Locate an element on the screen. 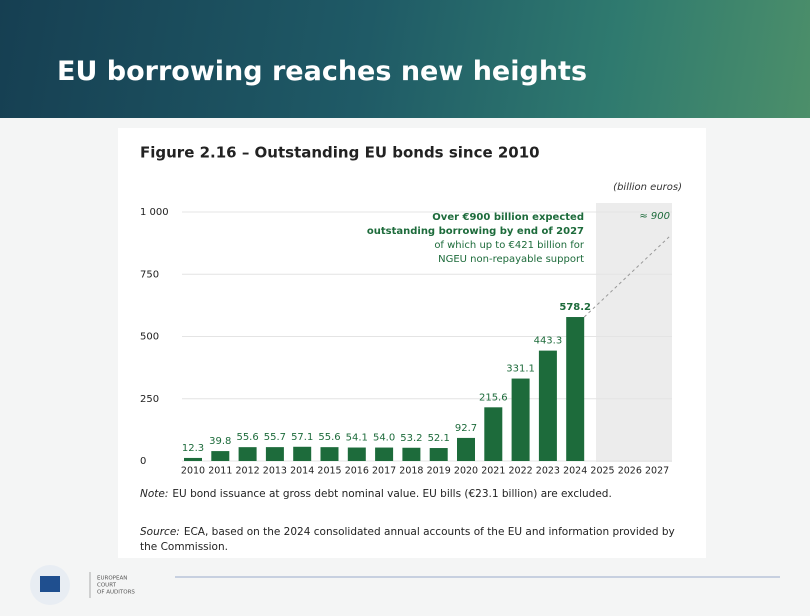 The height and width of the screenshot is (616, 810). x-tick-label: 2023 is located at coordinates (548, 471).